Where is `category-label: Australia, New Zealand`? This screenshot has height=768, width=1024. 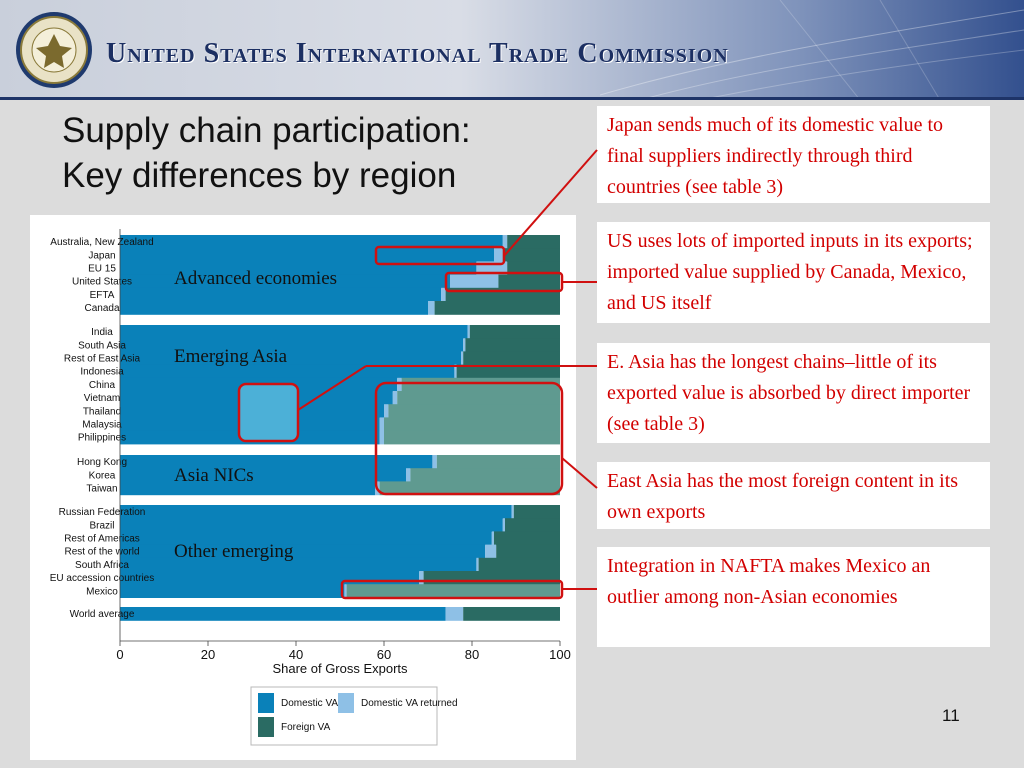 category-label: Australia, New Zealand is located at coordinates (101, 242).